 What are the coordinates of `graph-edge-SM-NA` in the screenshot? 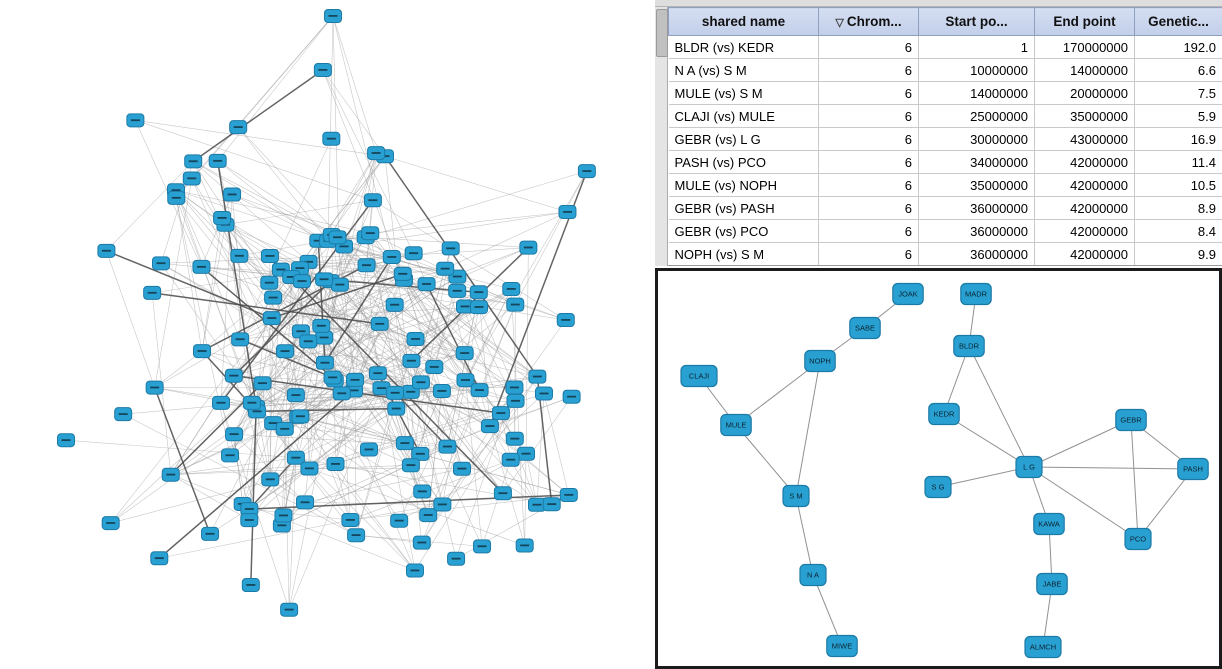 It's located at (804, 535).